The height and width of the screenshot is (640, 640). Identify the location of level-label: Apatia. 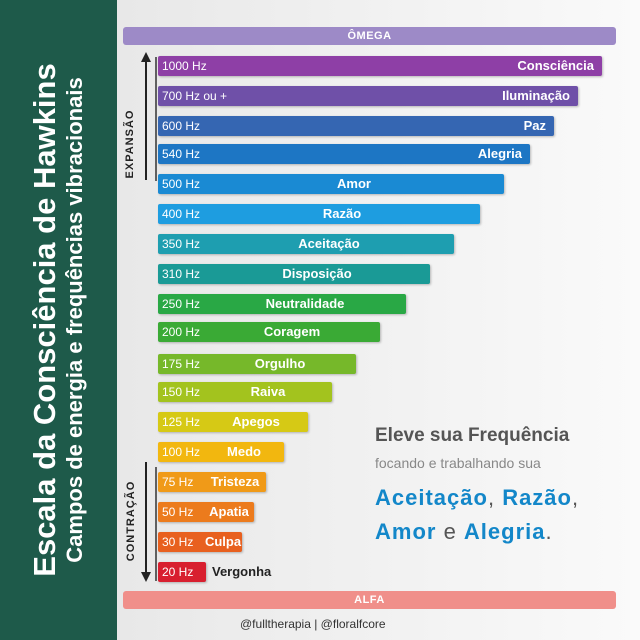
(229, 511).